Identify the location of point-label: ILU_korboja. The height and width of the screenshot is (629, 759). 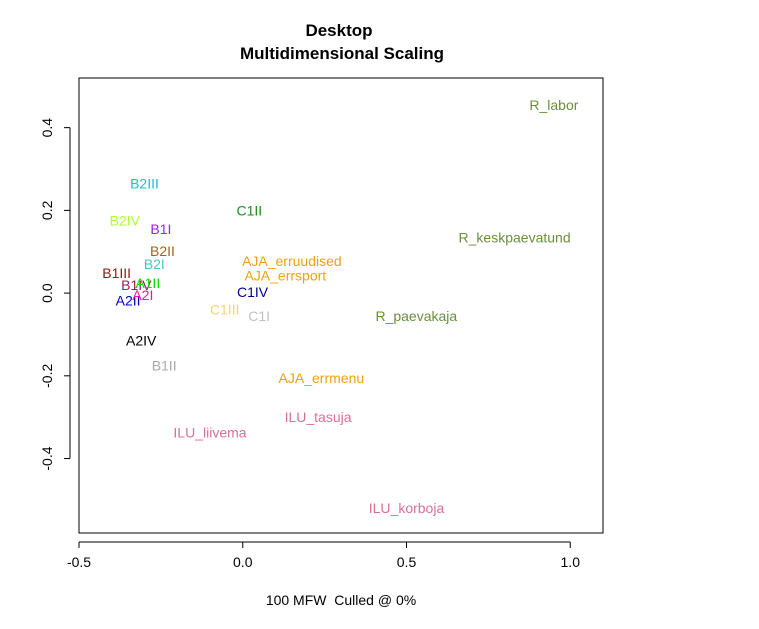
(407, 508).